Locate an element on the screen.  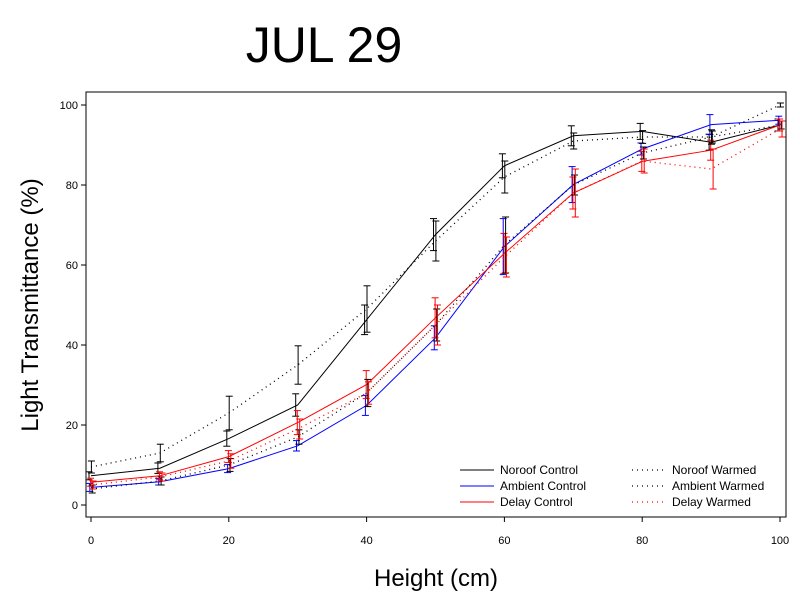
legend-item-noroof-warmed: Noroof Warmed is located at coordinates (694, 470).